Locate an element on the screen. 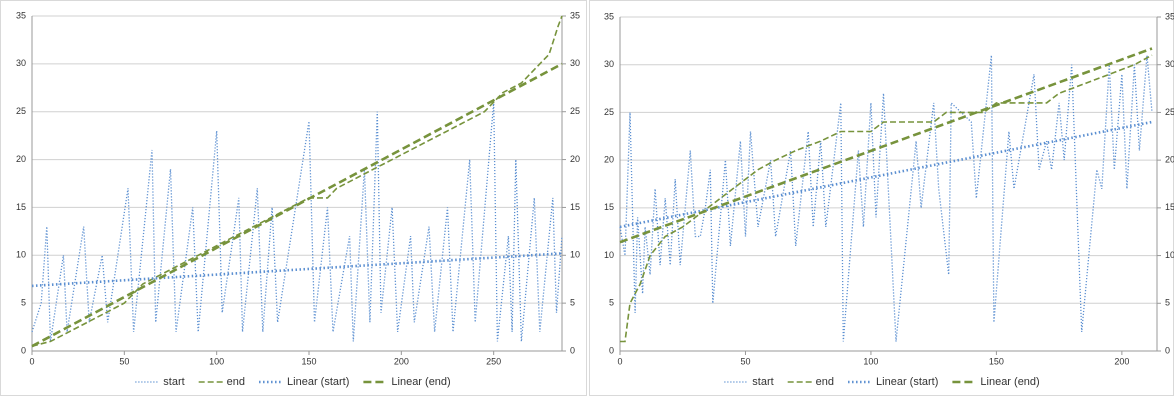  series-line is located at coordinates (297, 270).